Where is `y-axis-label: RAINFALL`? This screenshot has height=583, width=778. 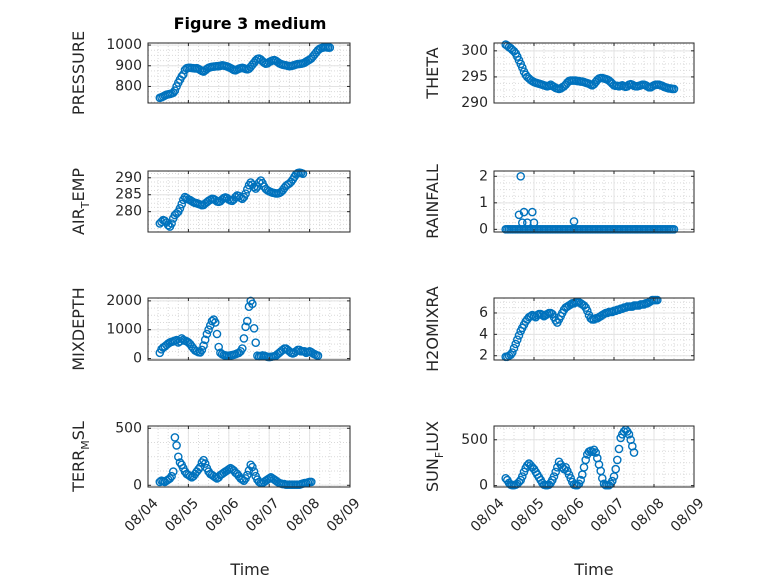 y-axis-label: RAINFALL is located at coordinates (432, 201).